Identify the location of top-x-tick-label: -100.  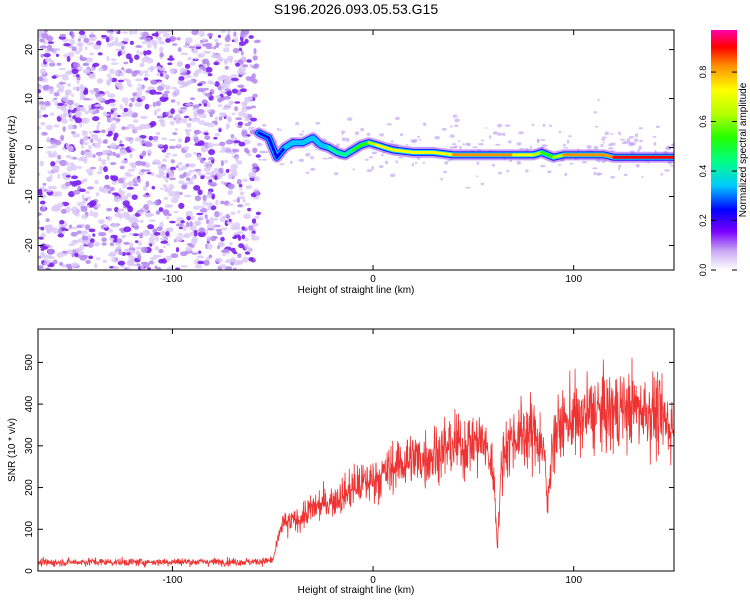
(172, 279).